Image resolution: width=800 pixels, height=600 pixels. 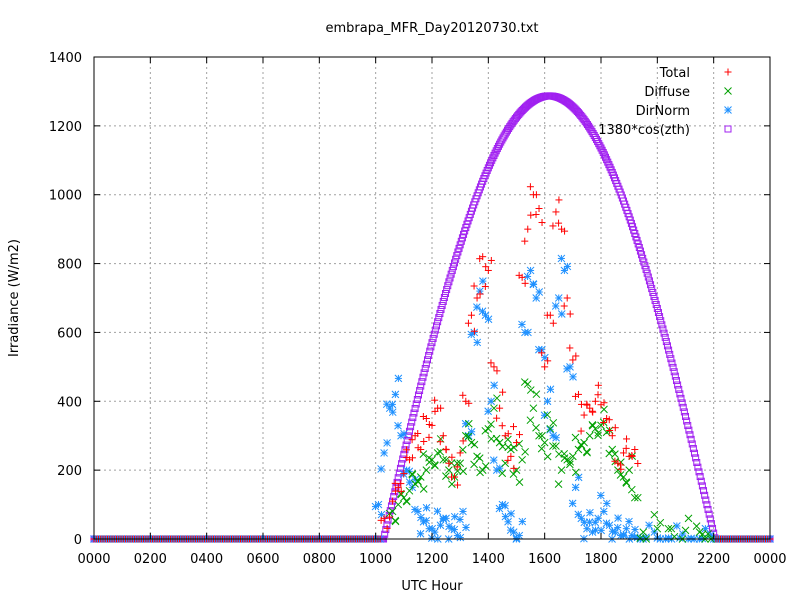 I want to click on y-tick-label: 1400, so click(x=65, y=58).